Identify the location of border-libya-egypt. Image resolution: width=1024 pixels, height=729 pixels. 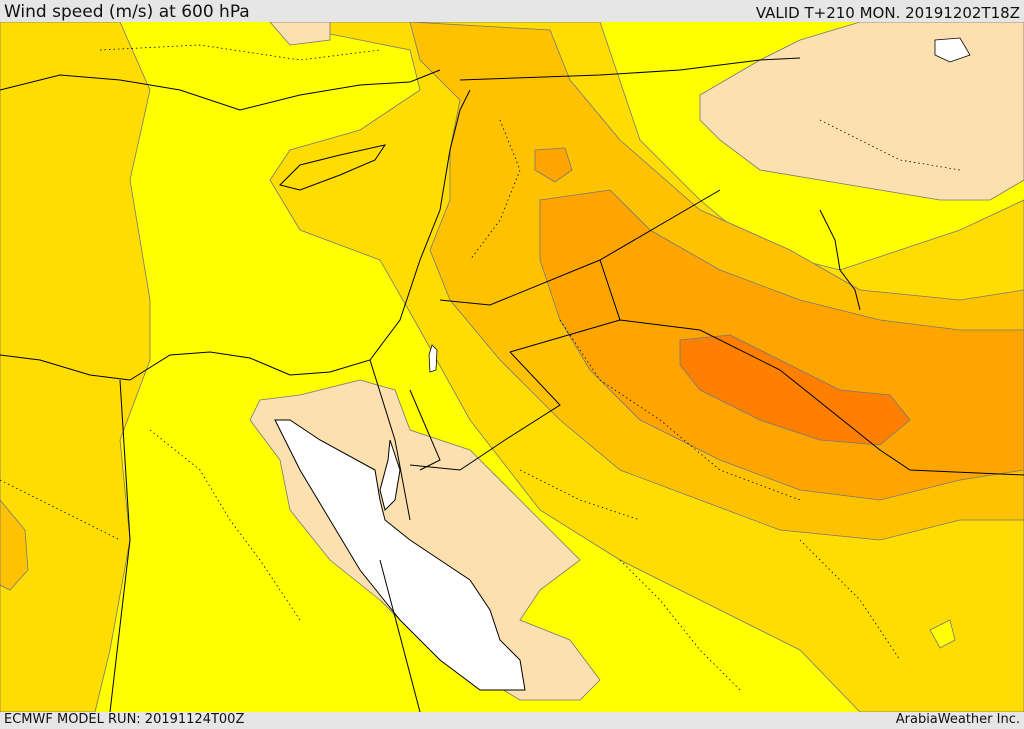
(120, 545).